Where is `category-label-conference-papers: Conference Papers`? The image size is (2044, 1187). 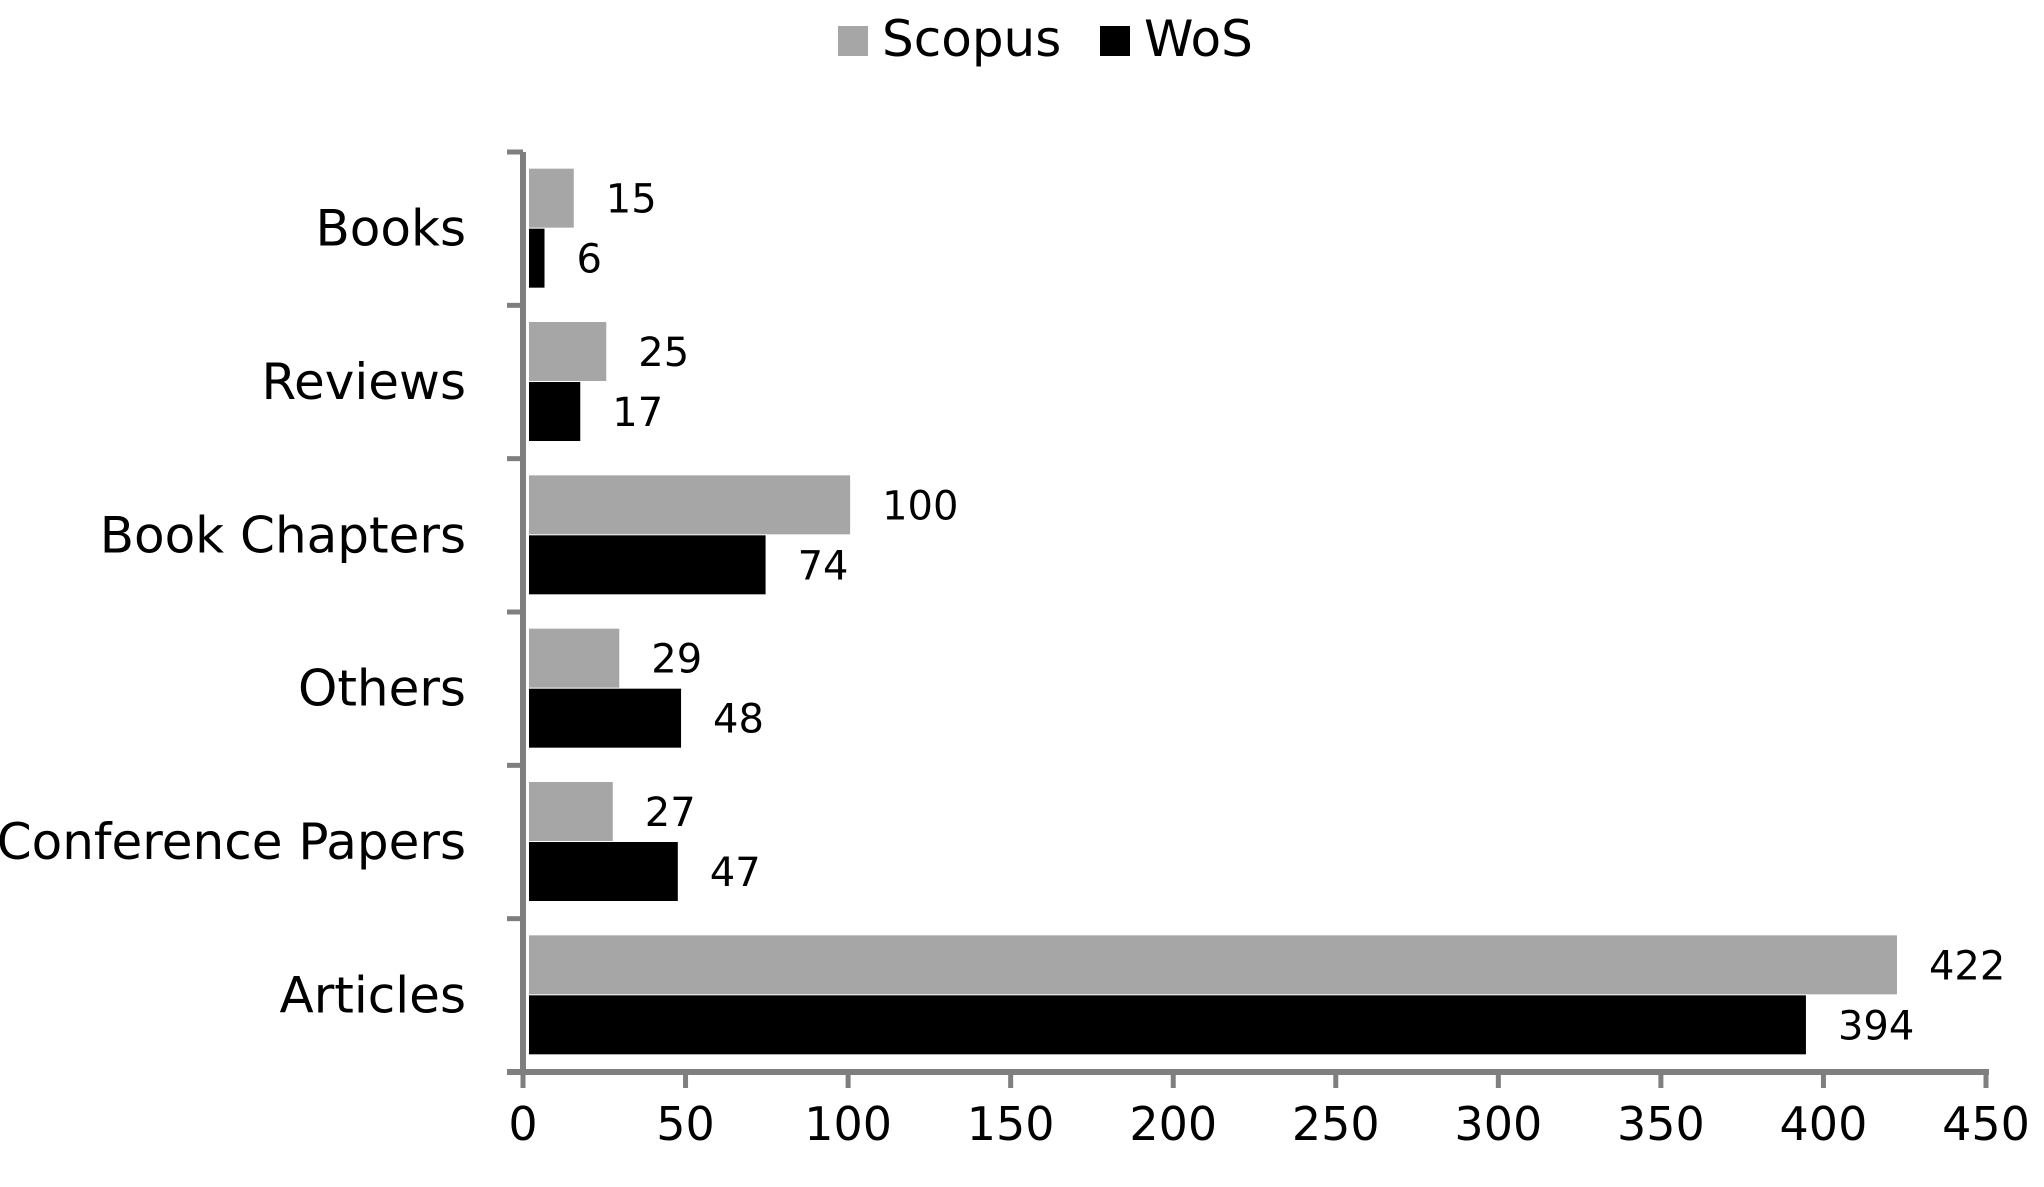
category-label-conference-papers: Conference Papers is located at coordinates (233, 842).